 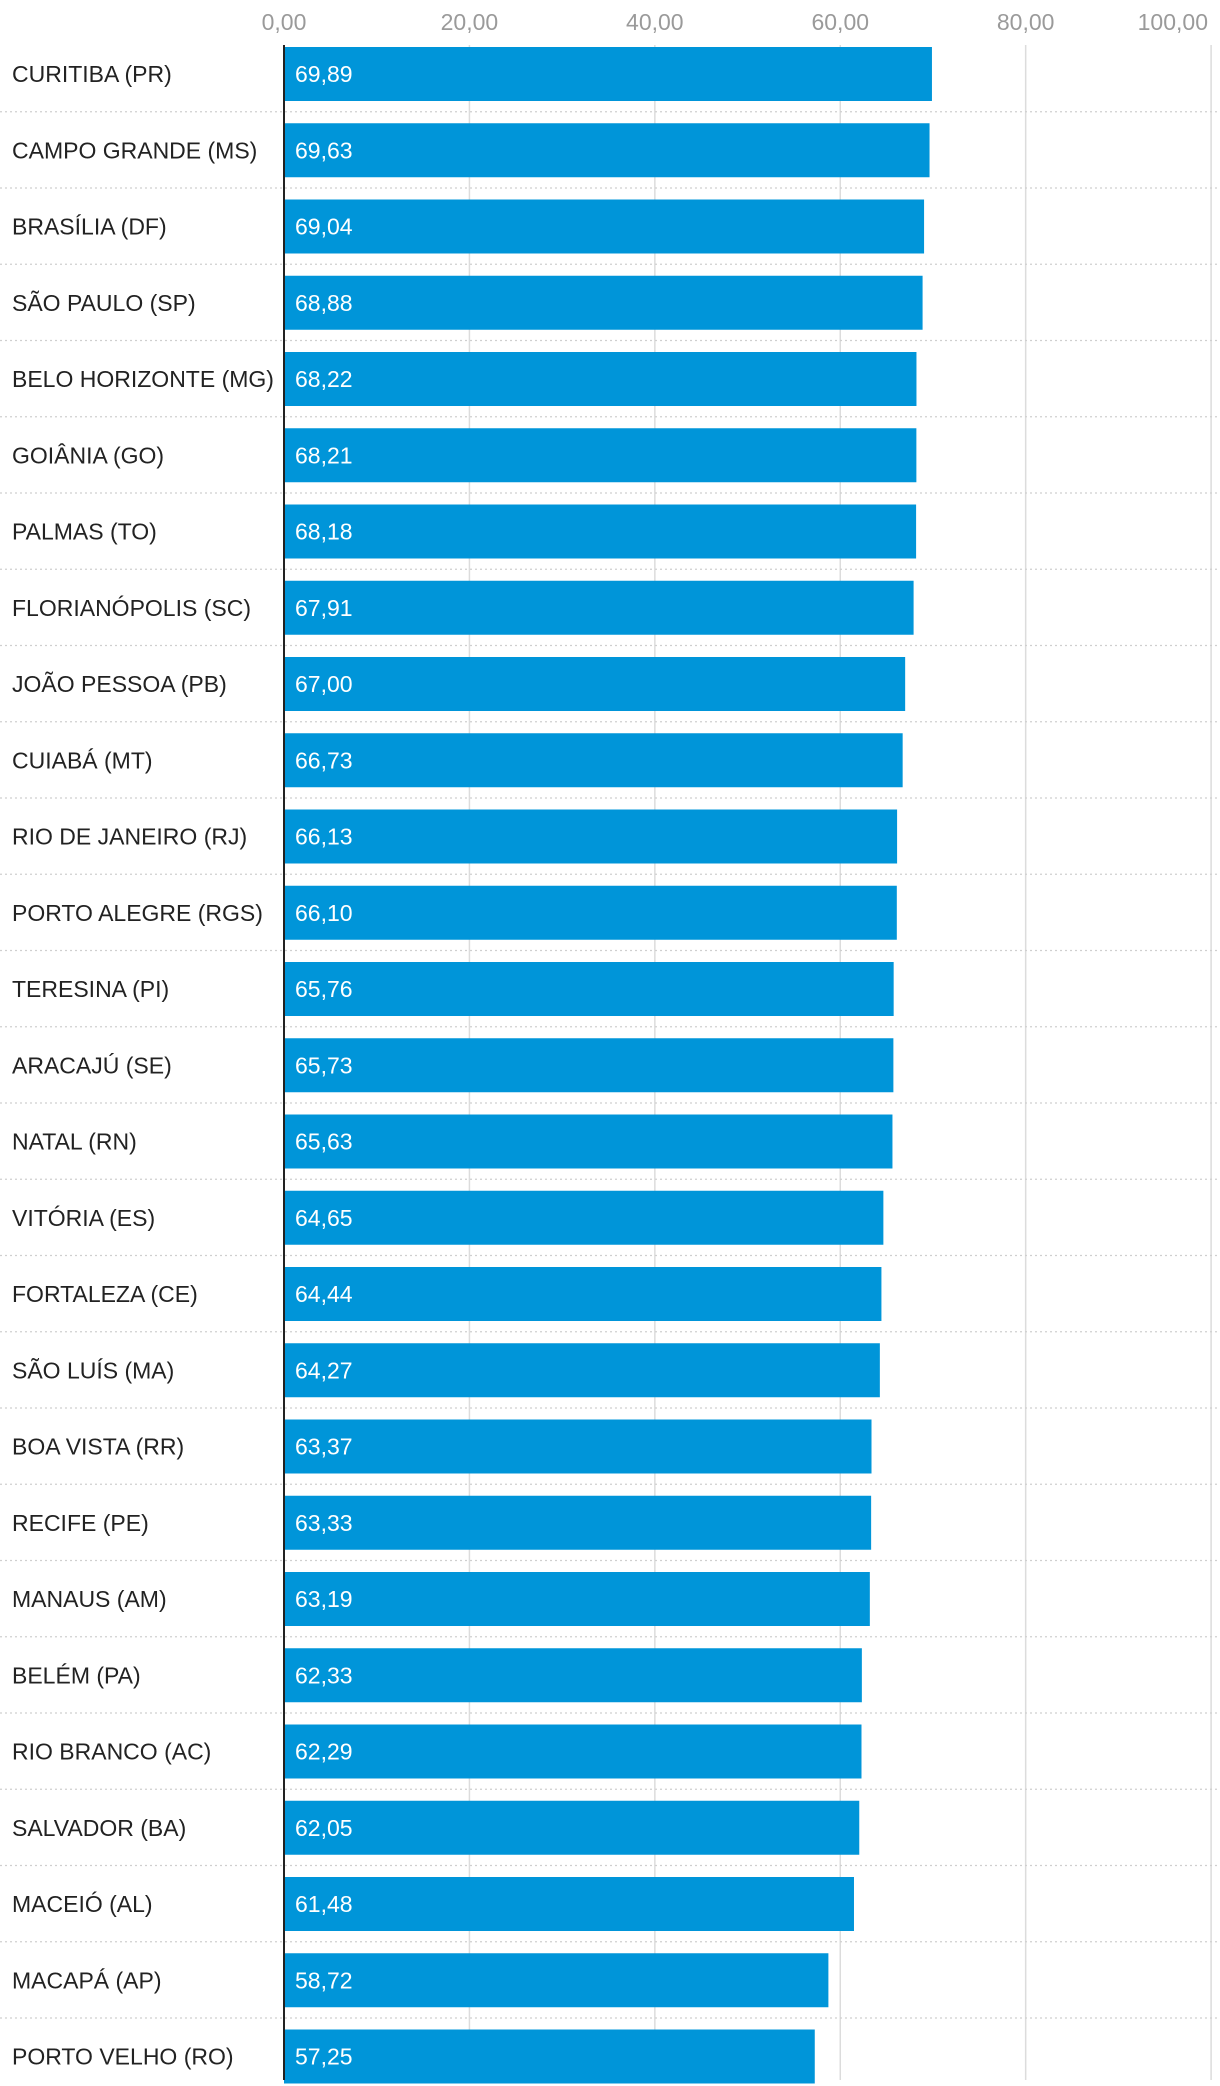 I want to click on category-label: RECIFE (PE), so click(x=80, y=1523).